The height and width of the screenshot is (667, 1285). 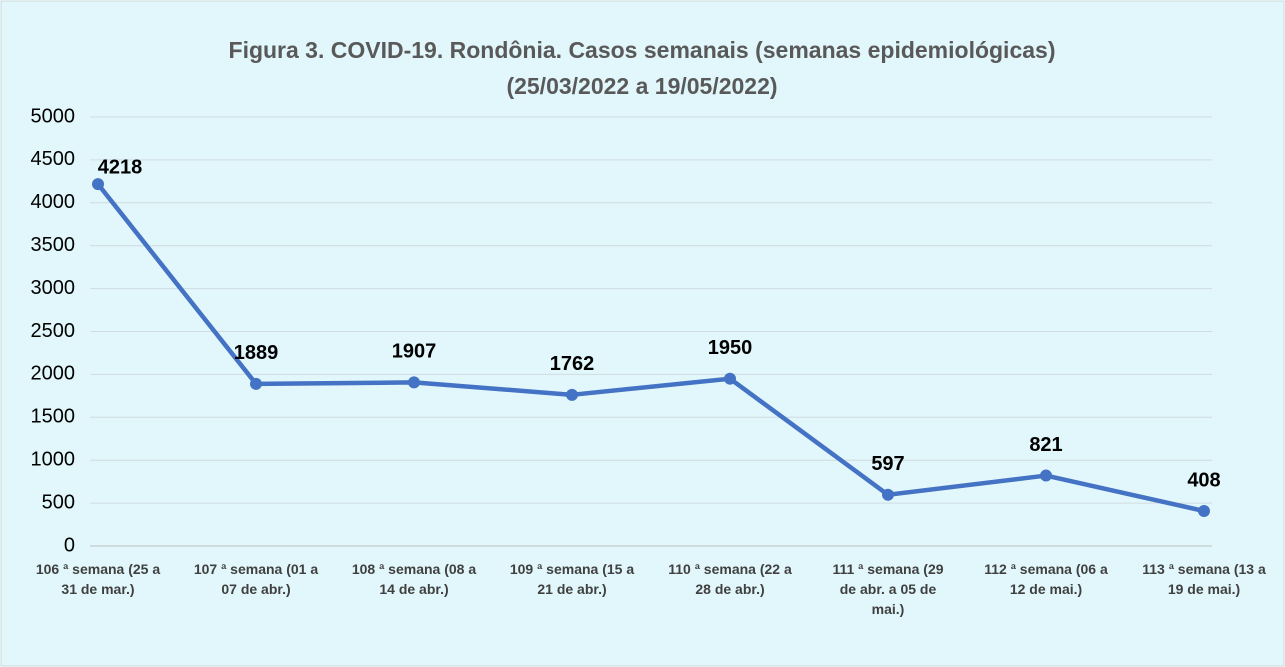 What do you see at coordinates (58, 502) in the screenshot?
I see `y-tick-label: 500` at bounding box center [58, 502].